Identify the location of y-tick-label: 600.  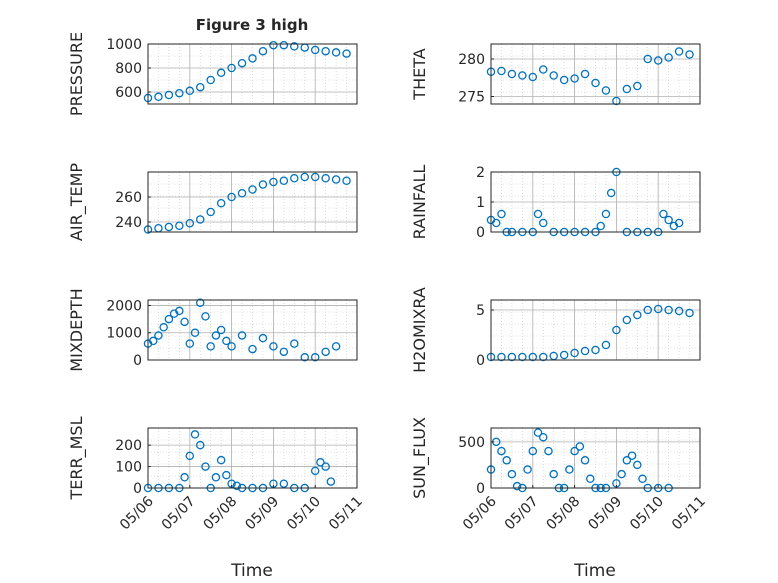
(128, 93).